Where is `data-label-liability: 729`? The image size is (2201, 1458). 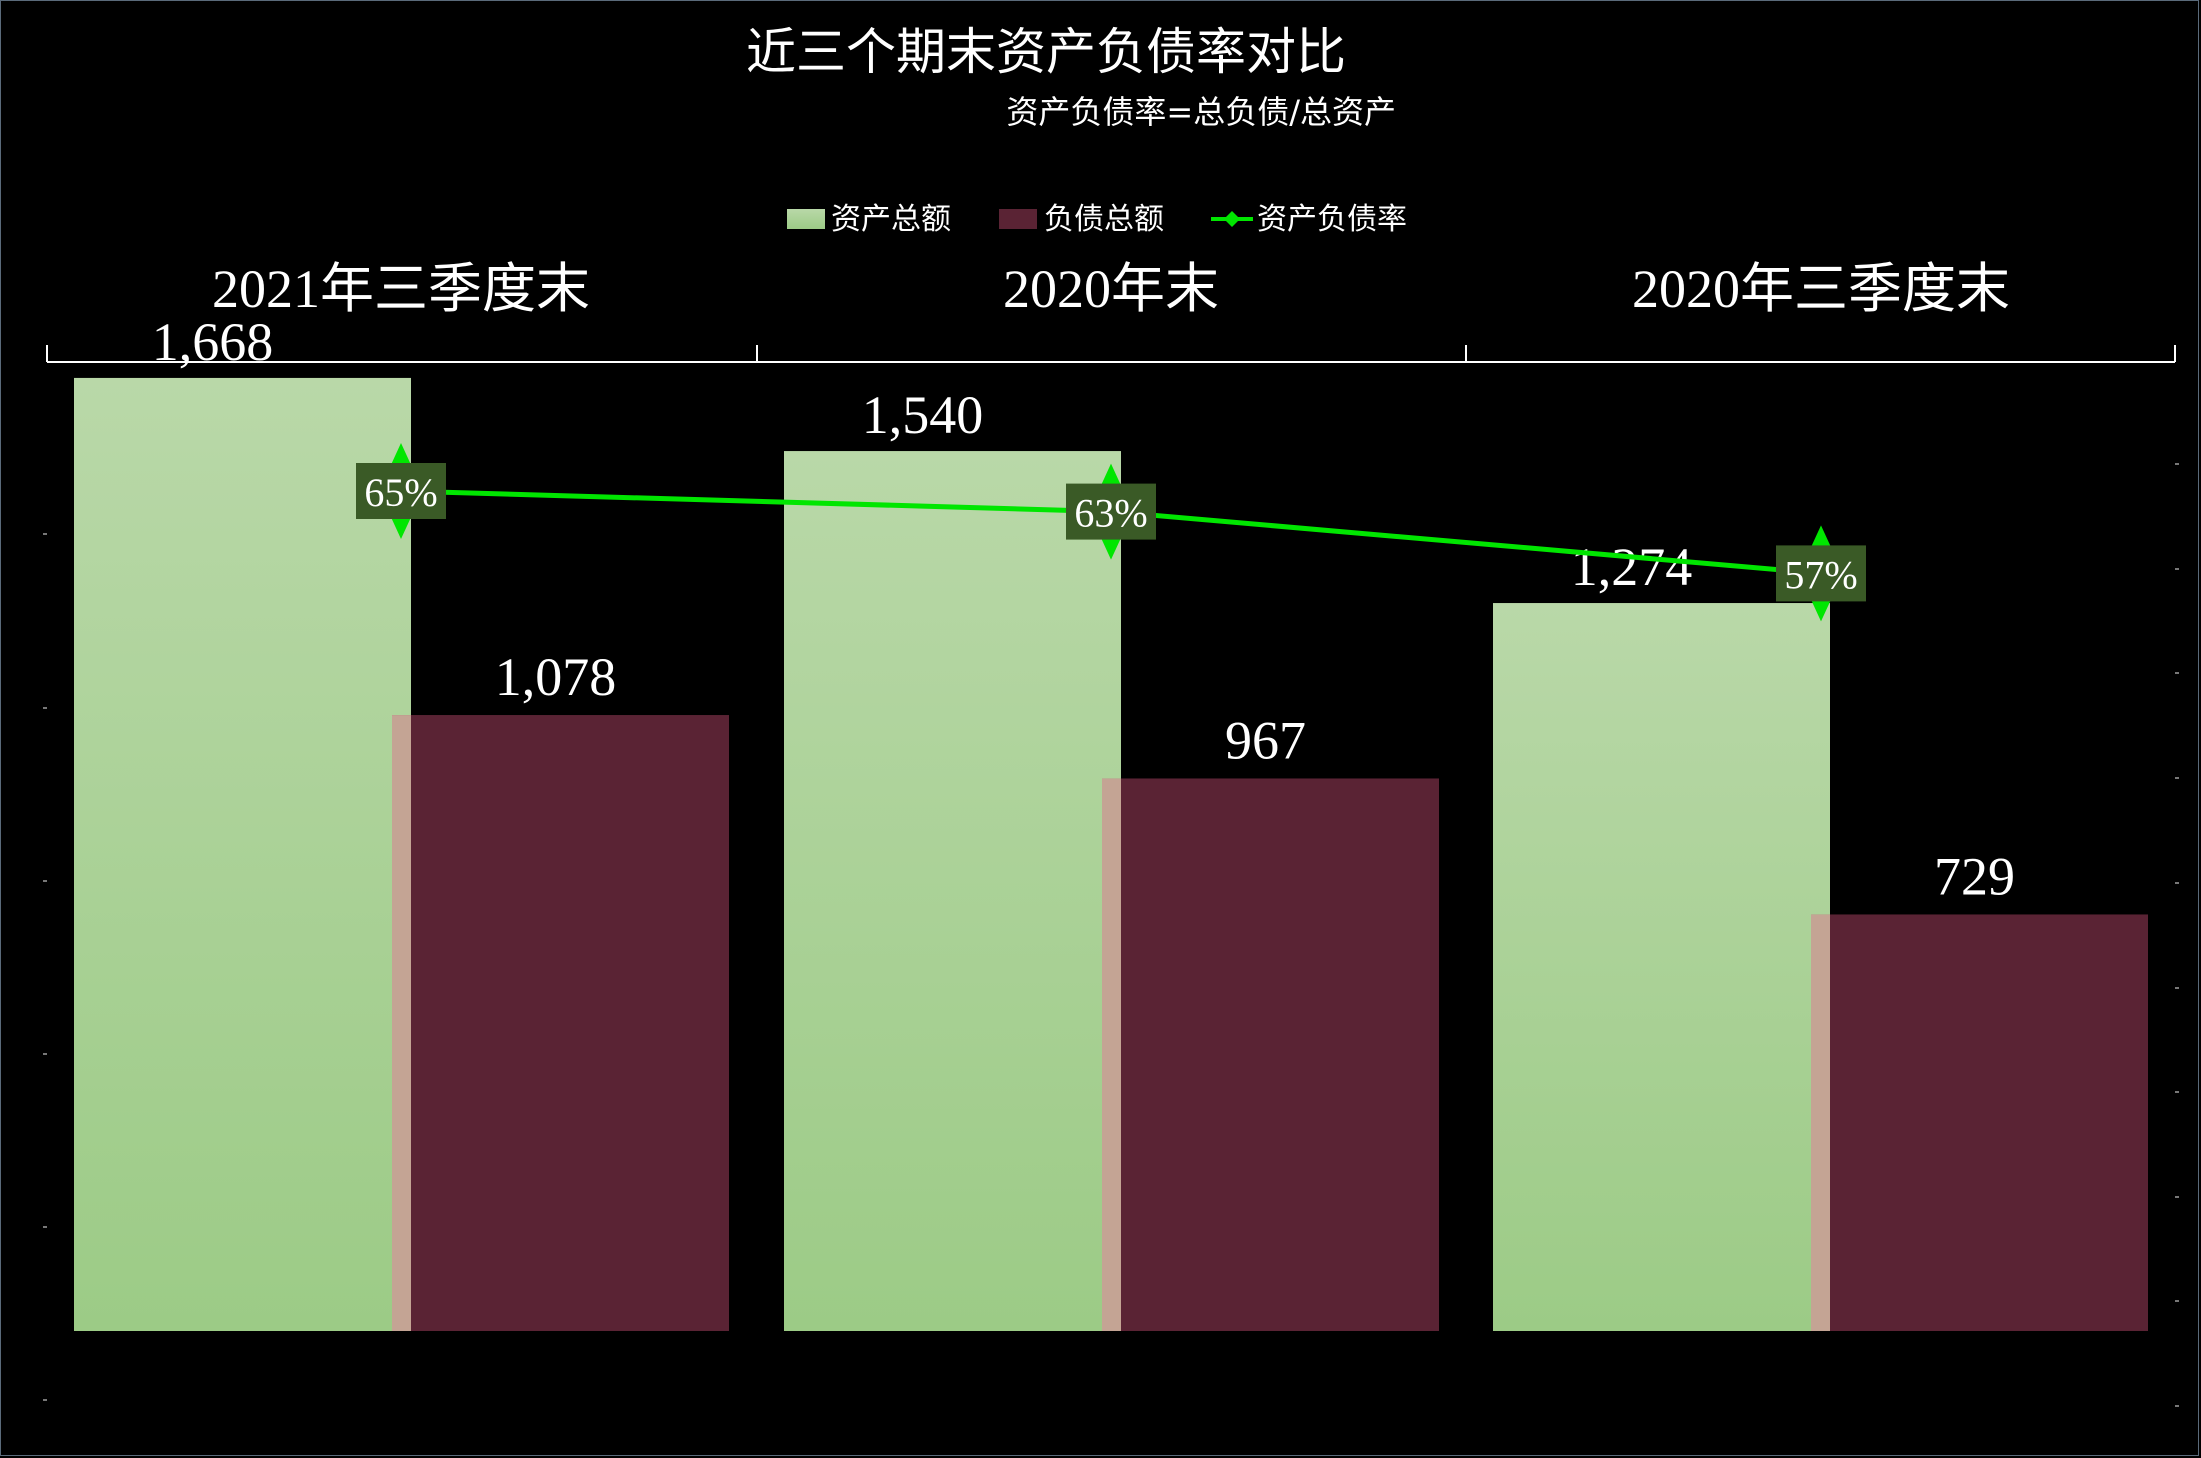
data-label-liability: 729 is located at coordinates (1974, 876).